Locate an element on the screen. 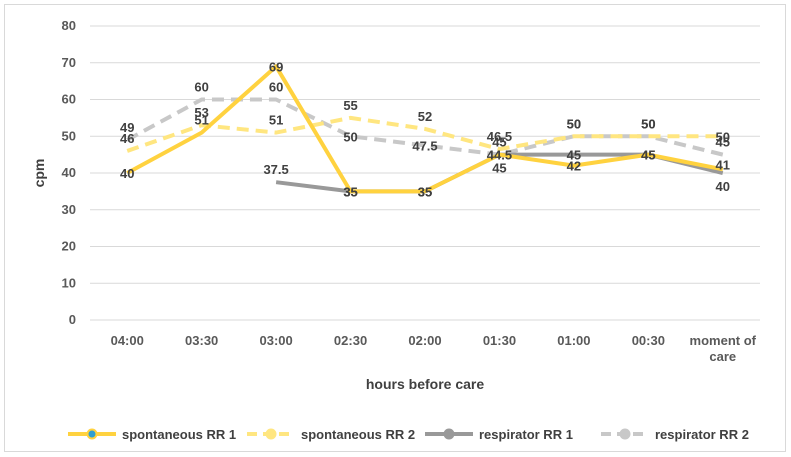 This screenshot has width=791, height=457. y-tick-label: 0 is located at coordinates (72, 319).